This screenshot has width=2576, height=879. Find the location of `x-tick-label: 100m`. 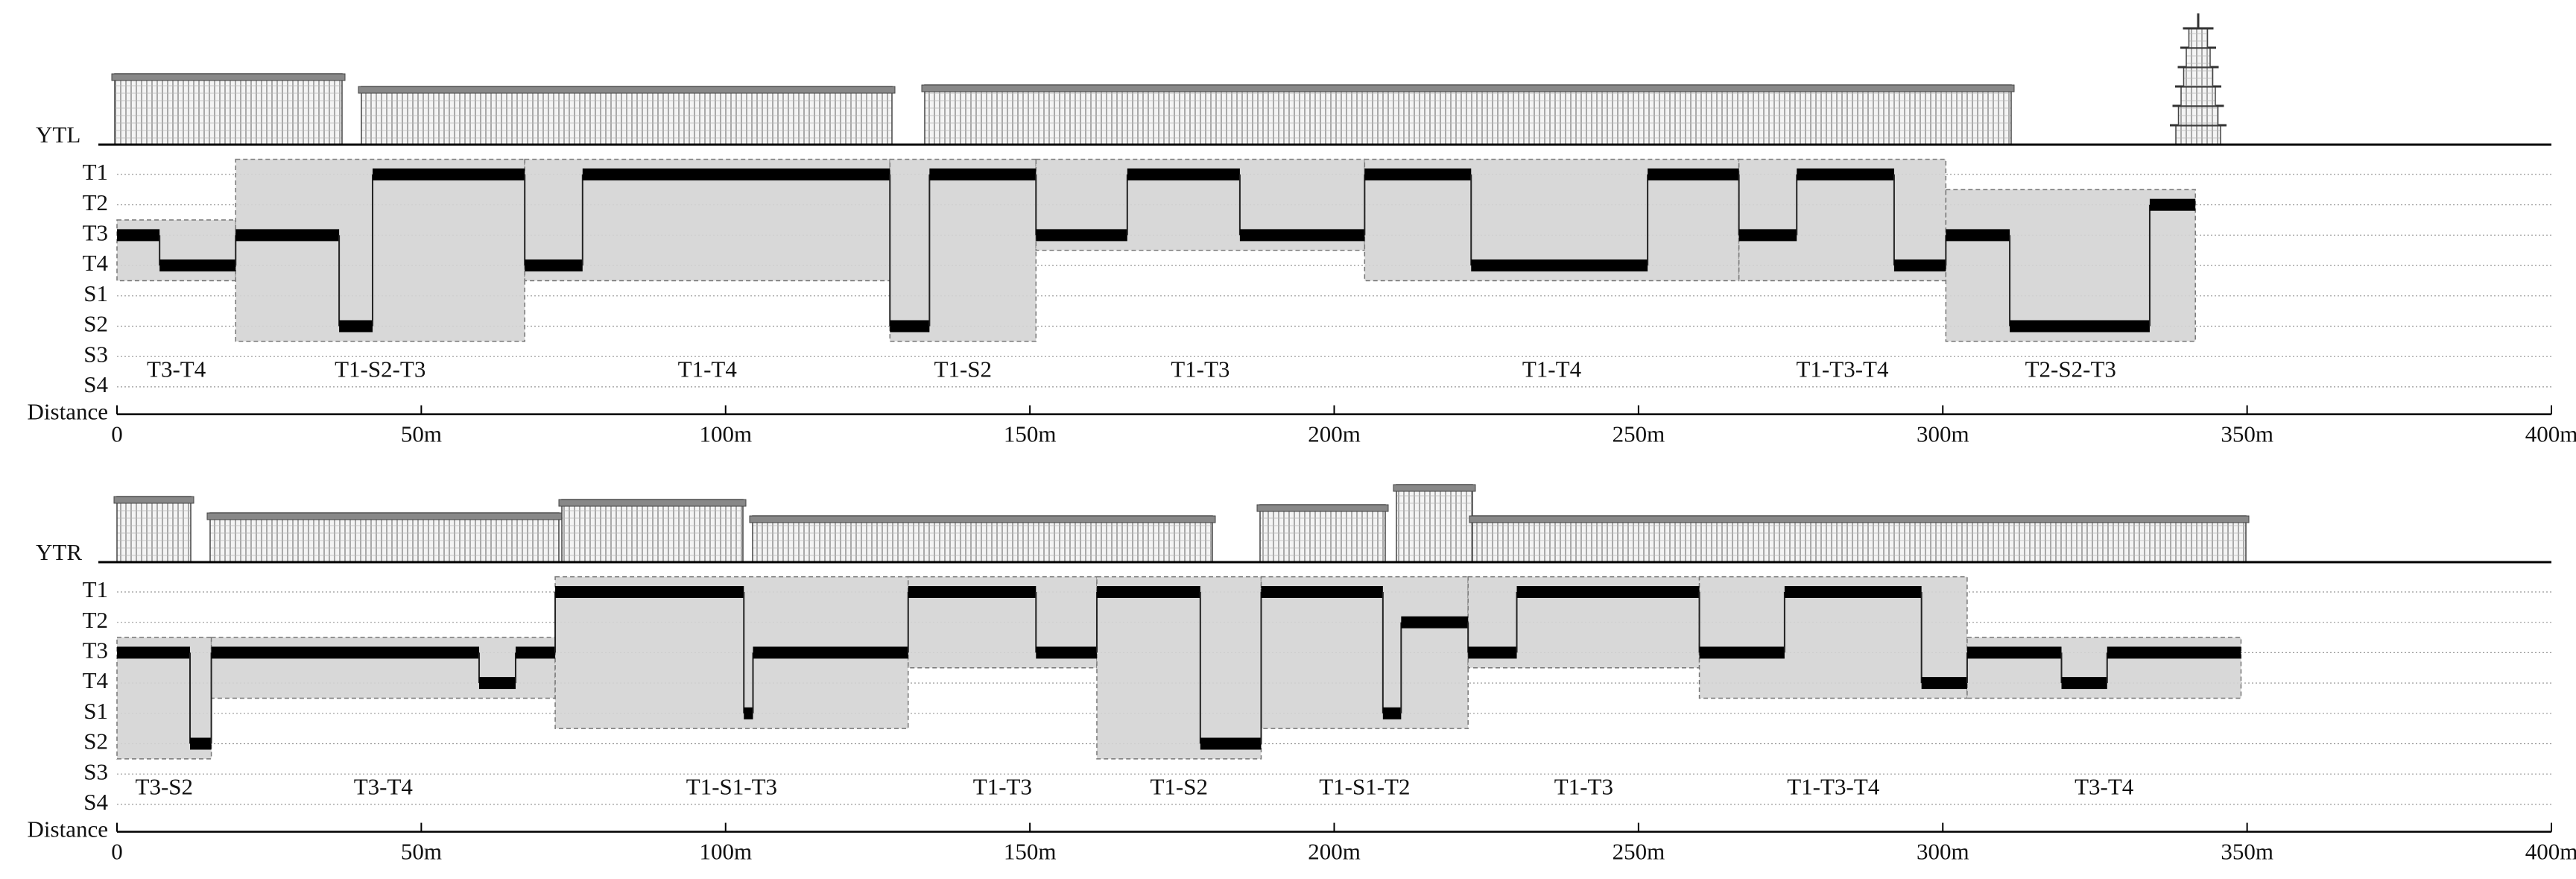

x-tick-label: 100m is located at coordinates (725, 852).